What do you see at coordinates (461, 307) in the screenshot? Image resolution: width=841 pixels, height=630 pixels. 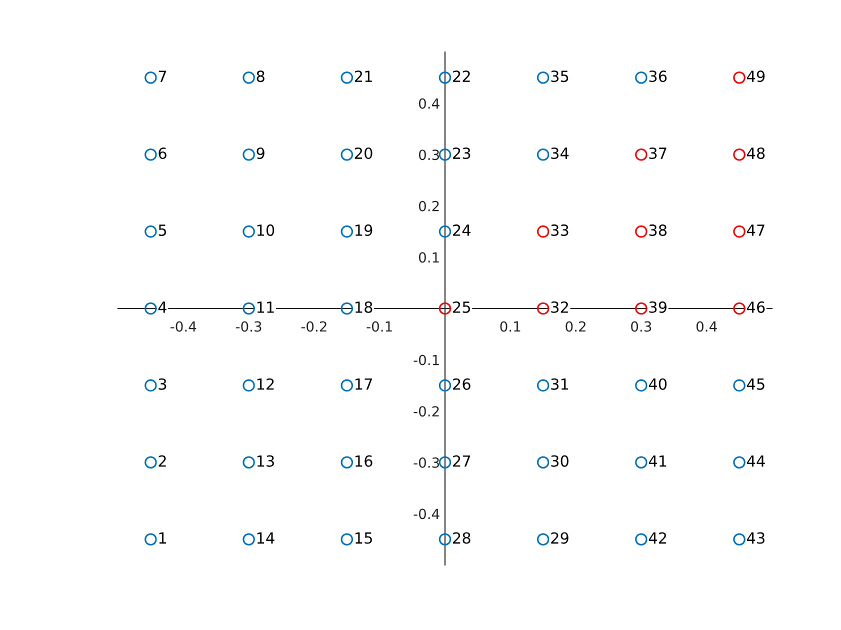 I see `annotation: 25` at bounding box center [461, 307].